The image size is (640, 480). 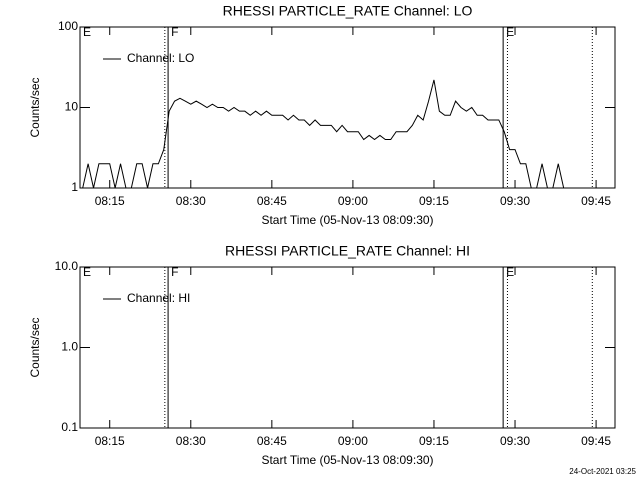 What do you see at coordinates (67, 266) in the screenshot?
I see `y-tick-label: 10.0` at bounding box center [67, 266].